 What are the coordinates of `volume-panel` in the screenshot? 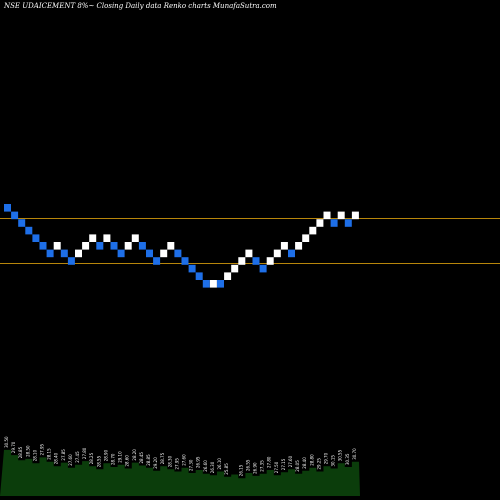 It's located at (180, 472).